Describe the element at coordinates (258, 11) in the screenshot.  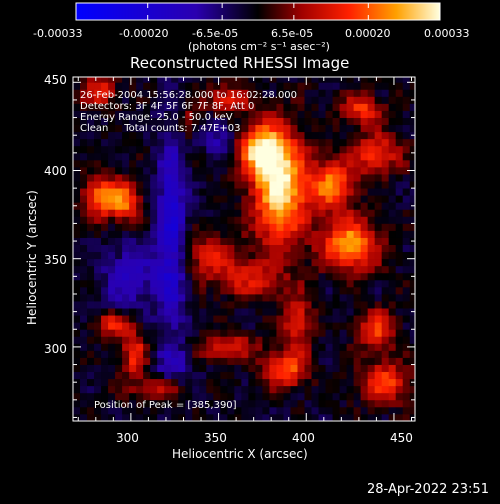
I see `colorbar-frame` at that location.